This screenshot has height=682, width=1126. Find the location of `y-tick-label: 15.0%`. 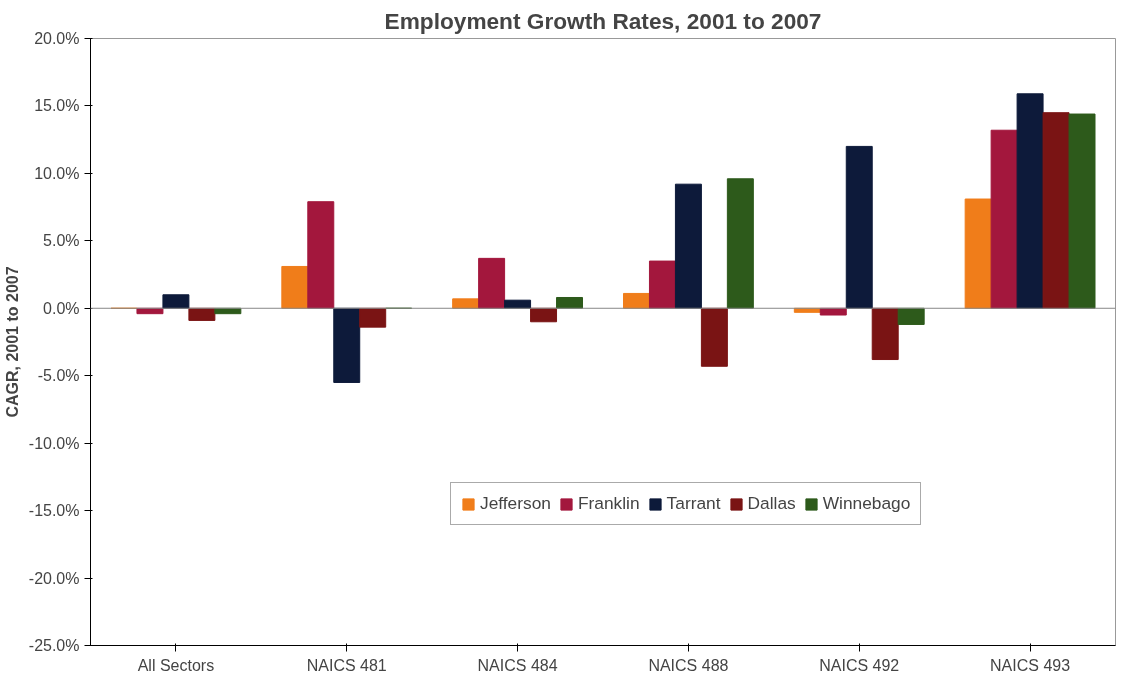

y-tick-label: 15.0% is located at coordinates (57, 106).